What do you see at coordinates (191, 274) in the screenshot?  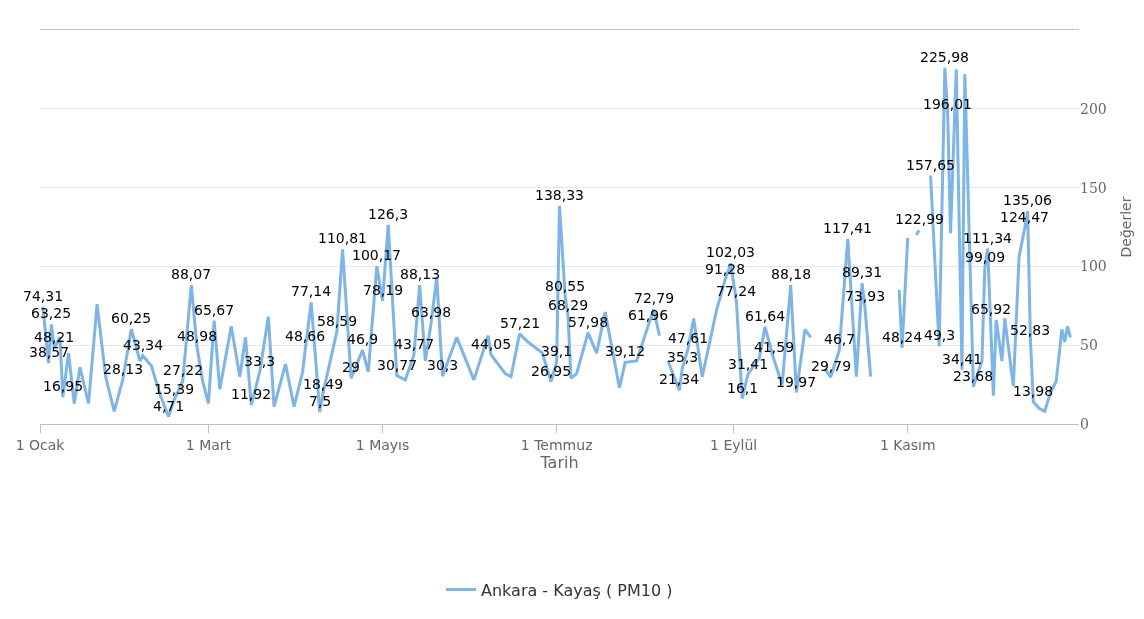 I see `data-label: 88,07` at bounding box center [191, 274].